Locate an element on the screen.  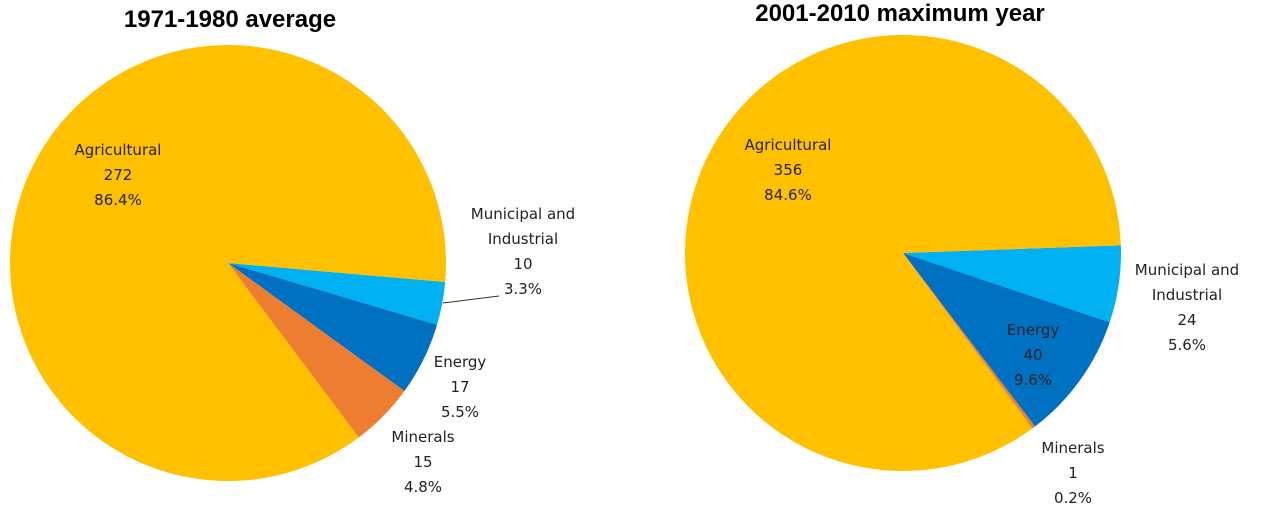
value-label: 17 is located at coordinates (460, 387).